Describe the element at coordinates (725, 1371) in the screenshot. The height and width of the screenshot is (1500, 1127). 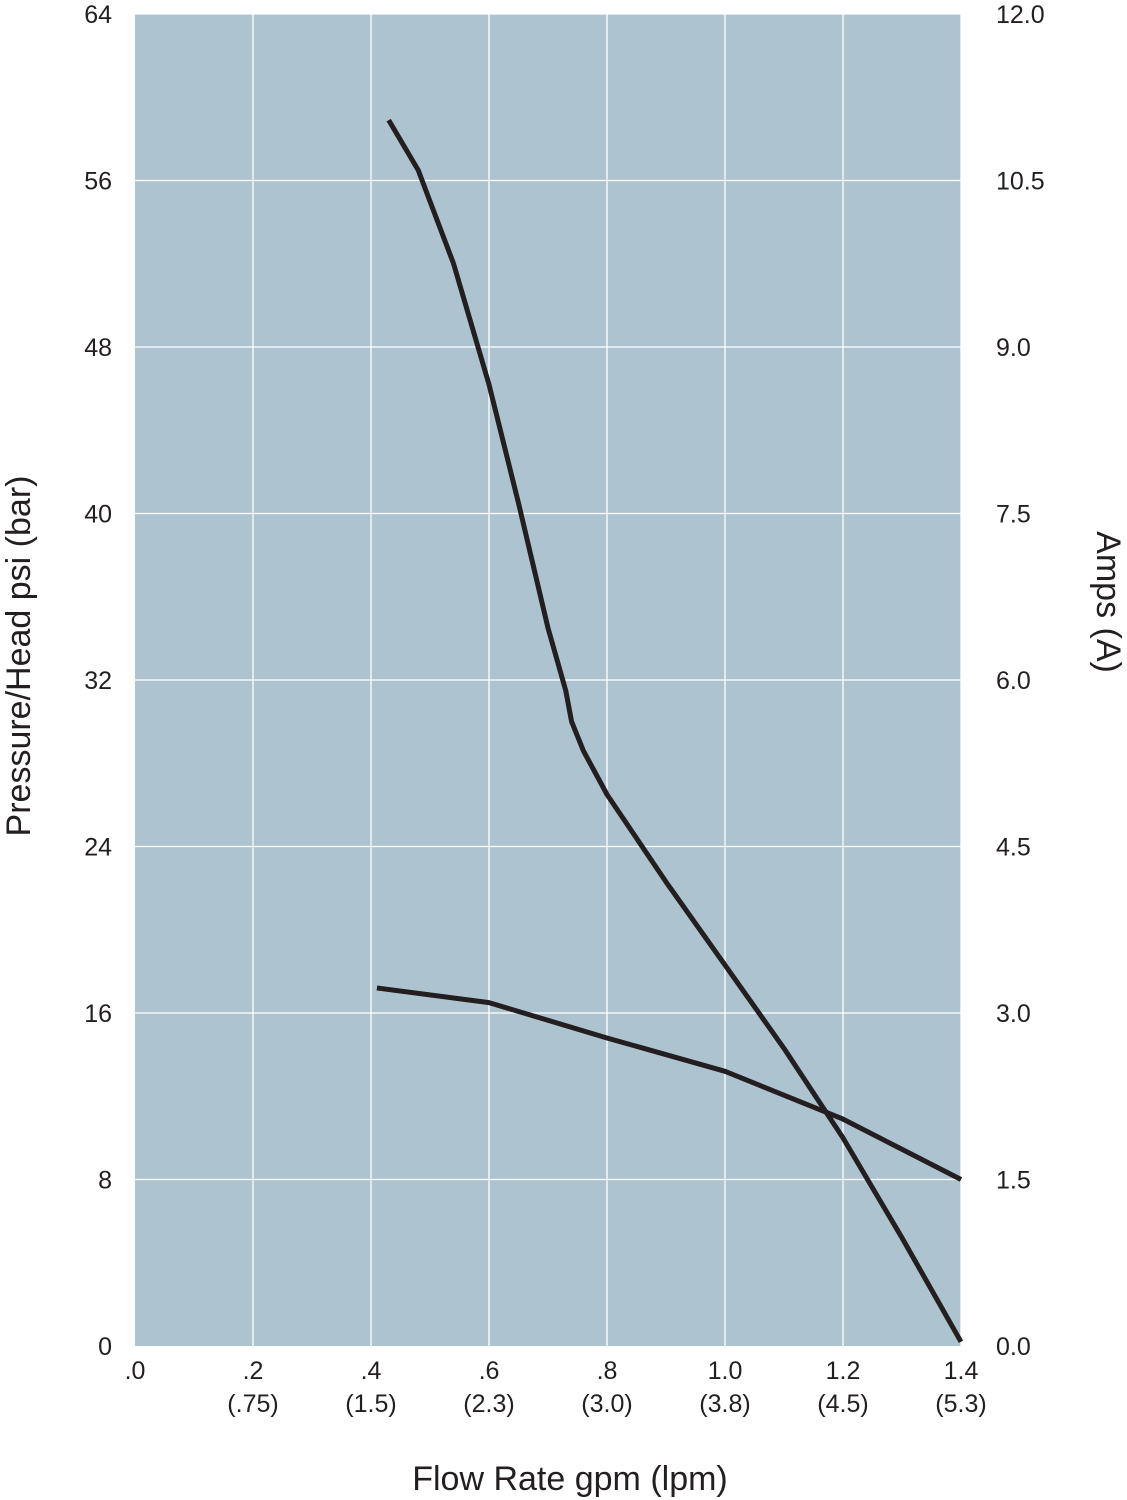
I see `x-tick-label: 1.0` at that location.